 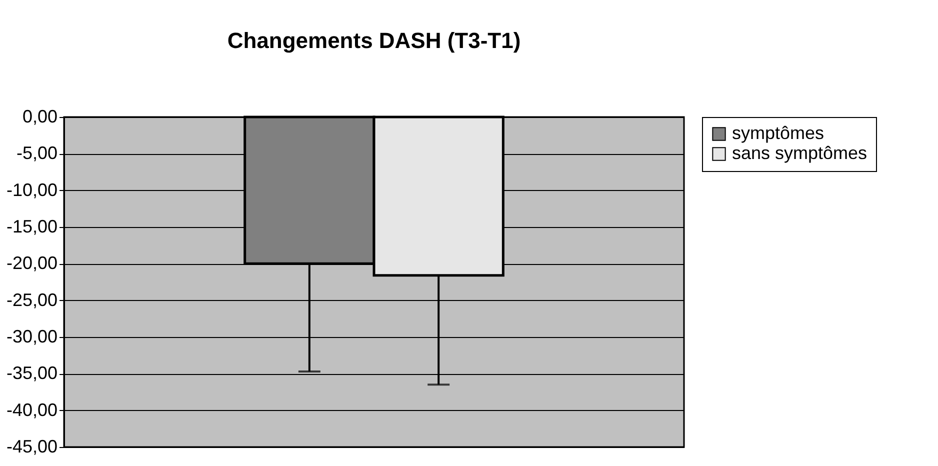 I want to click on y-tick-label: -5,00, so click(x=37, y=153).